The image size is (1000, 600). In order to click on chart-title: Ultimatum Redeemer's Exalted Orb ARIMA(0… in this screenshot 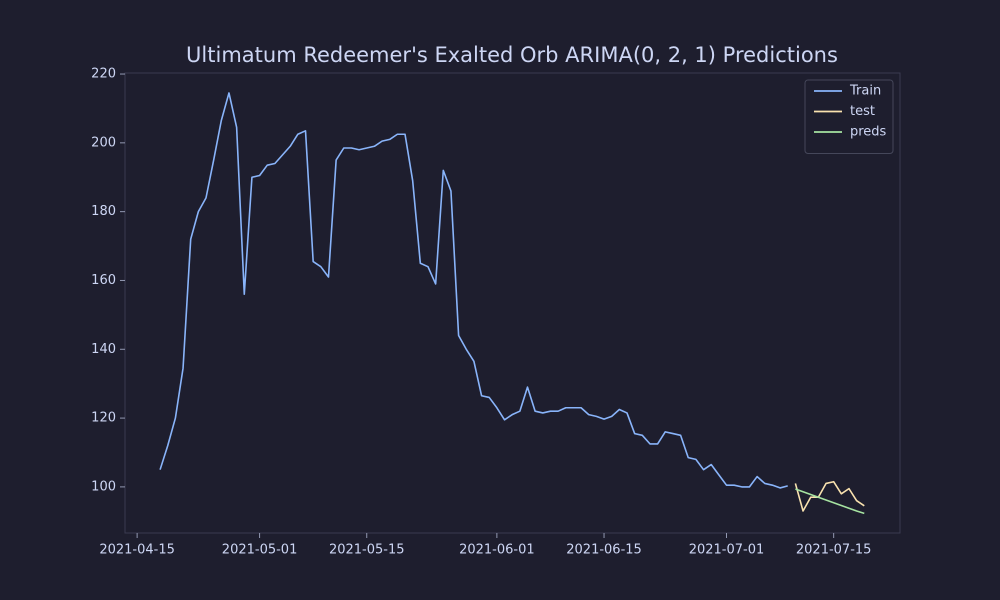, I will do `click(512, 55)`.